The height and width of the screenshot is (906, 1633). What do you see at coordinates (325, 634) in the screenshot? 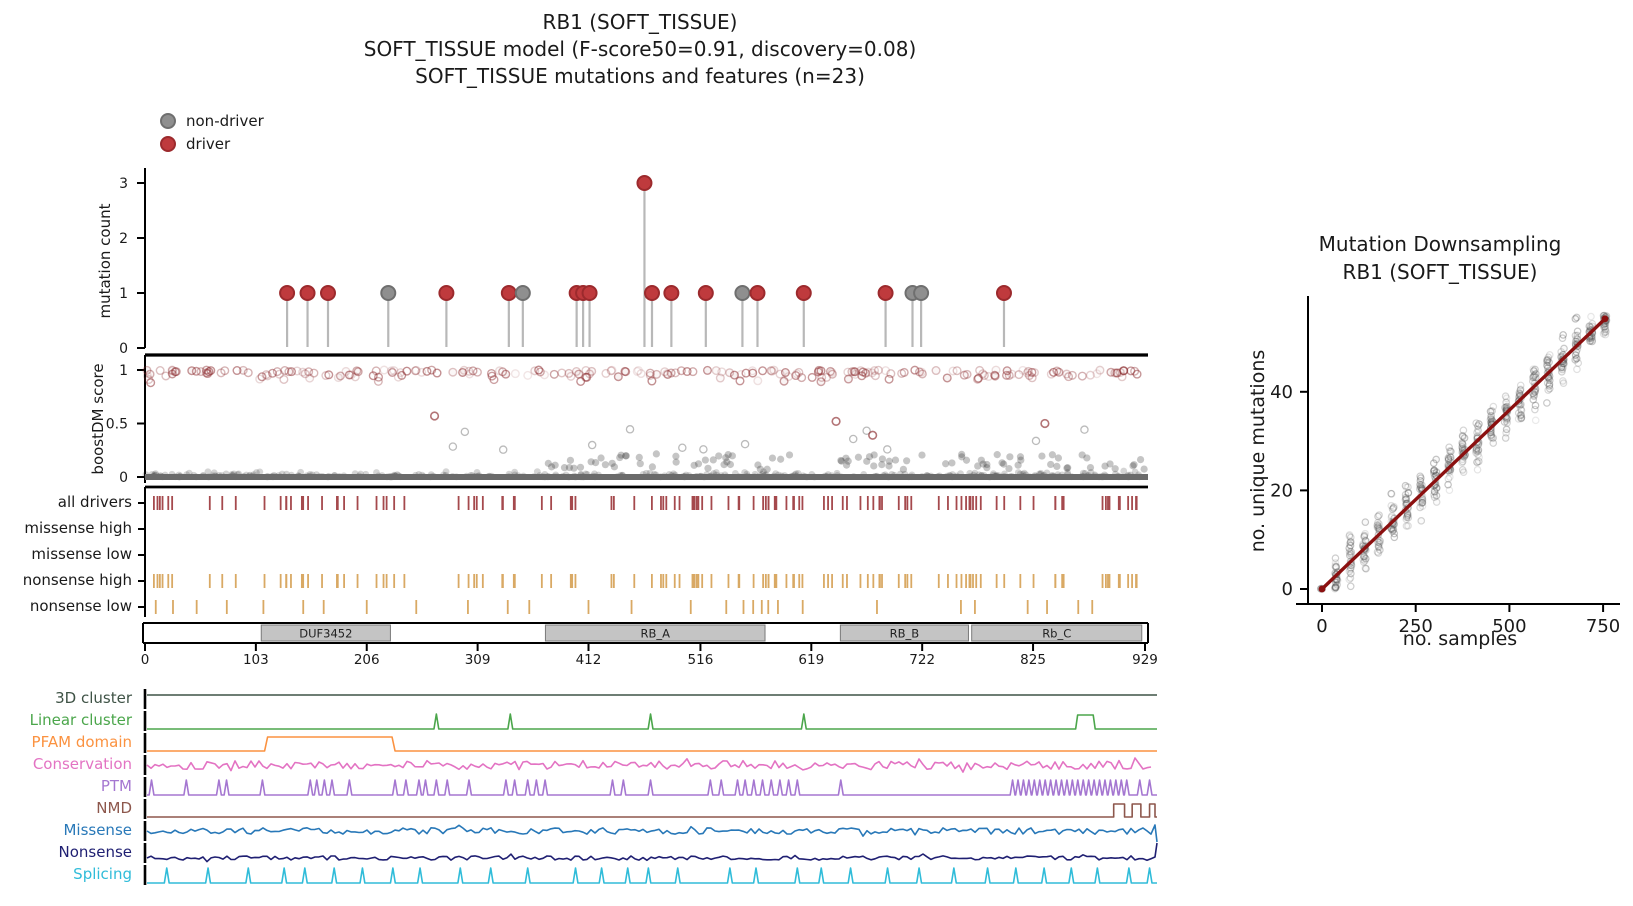
I see `domain-box-label: DUF3452` at bounding box center [325, 634].